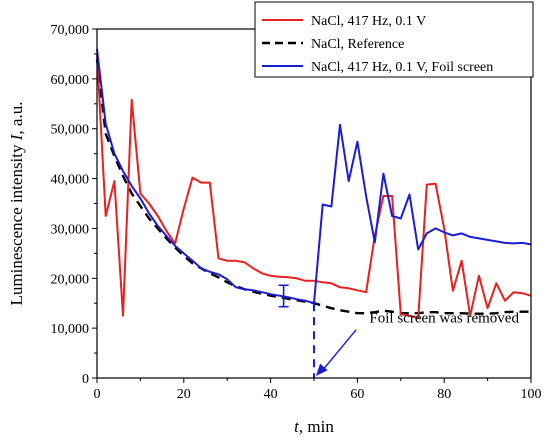 The height and width of the screenshot is (441, 550). I want to click on x-tick-label: 40, so click(271, 394).